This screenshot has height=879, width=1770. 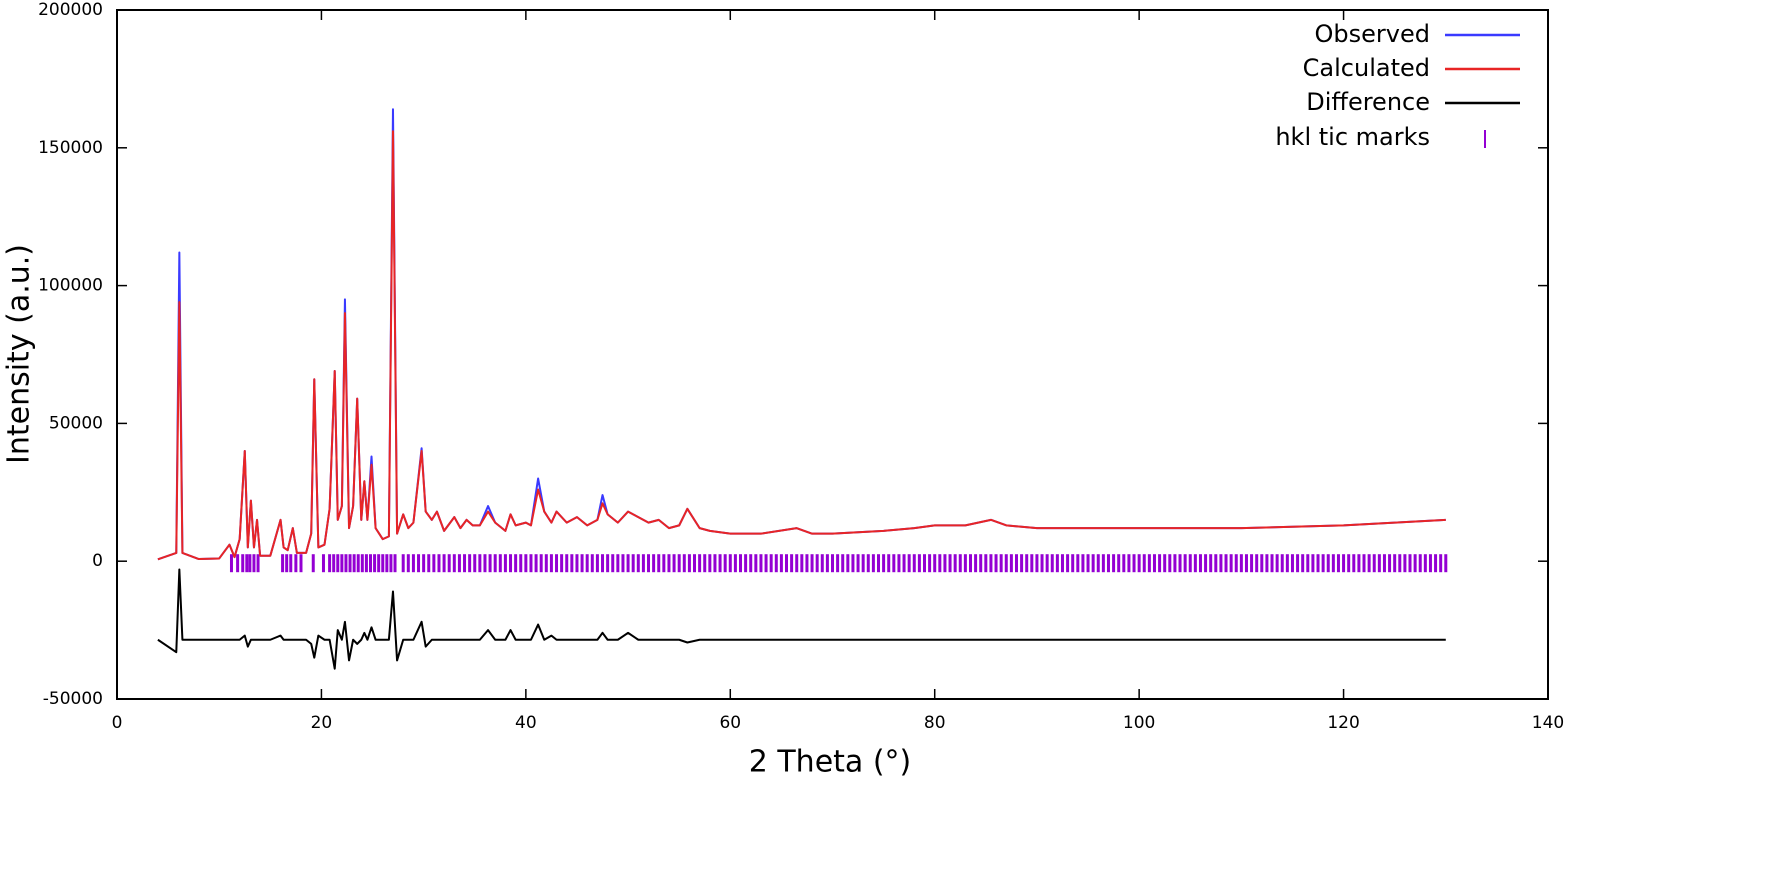 I want to click on y-tick-label: 50000, so click(x=76, y=423).